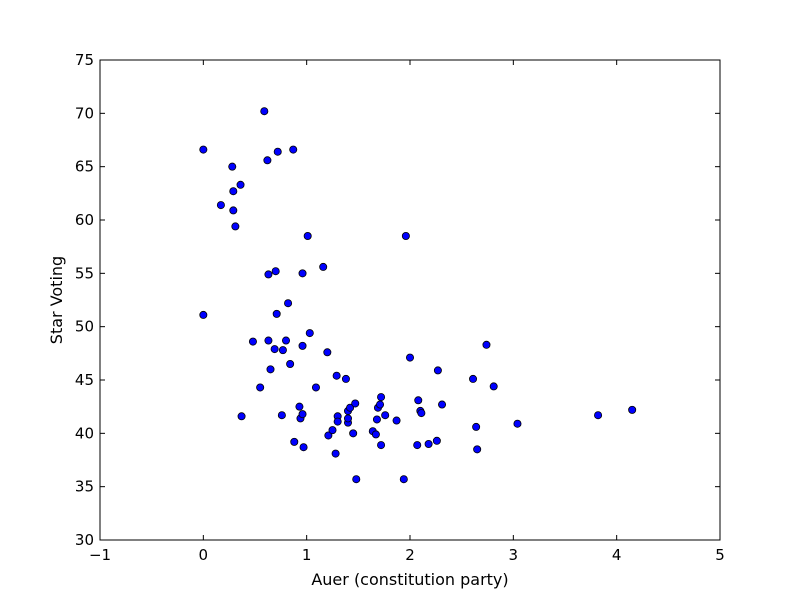  Describe the element at coordinates (100, 555) in the screenshot. I see `x-tick-label: −1` at that location.